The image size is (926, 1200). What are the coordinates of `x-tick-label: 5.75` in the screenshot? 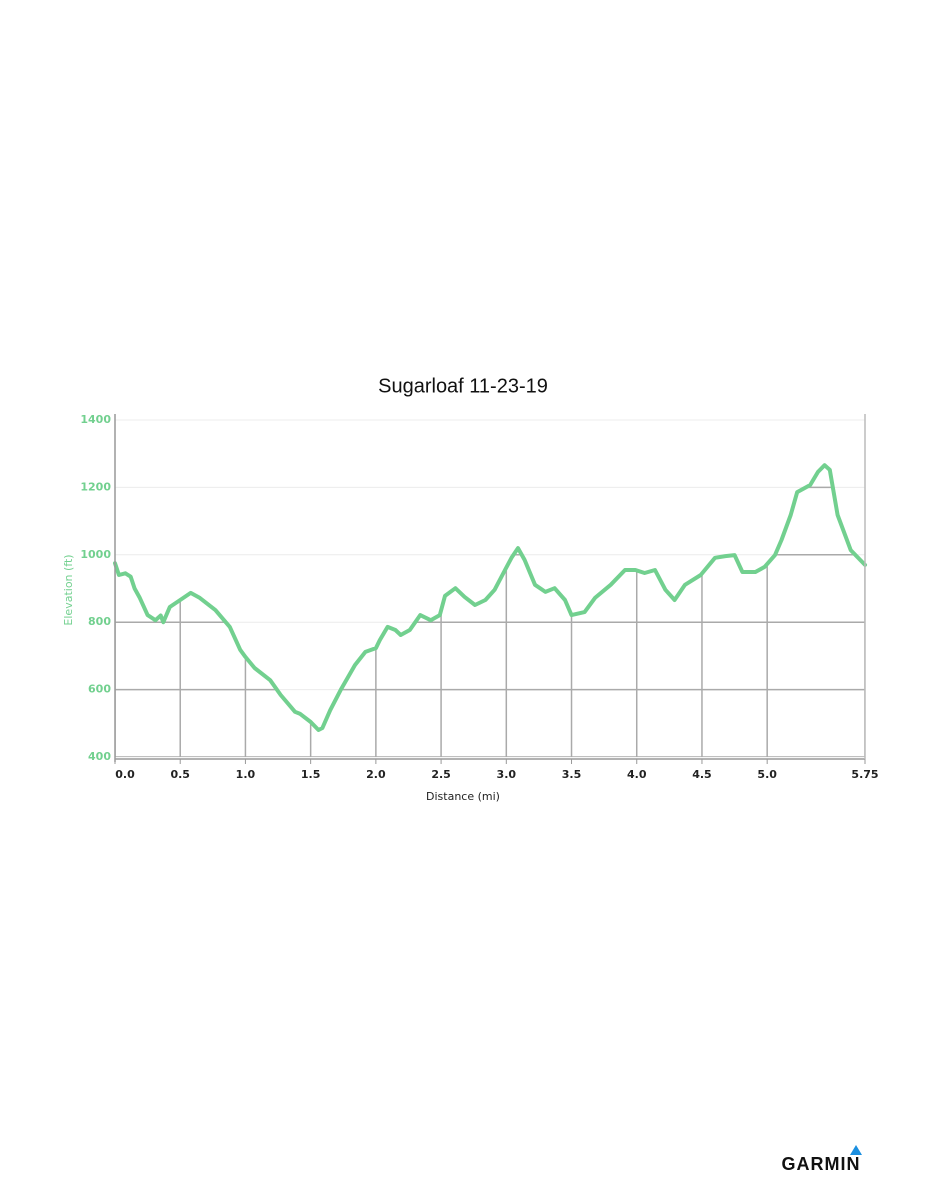 It's located at (864, 774).